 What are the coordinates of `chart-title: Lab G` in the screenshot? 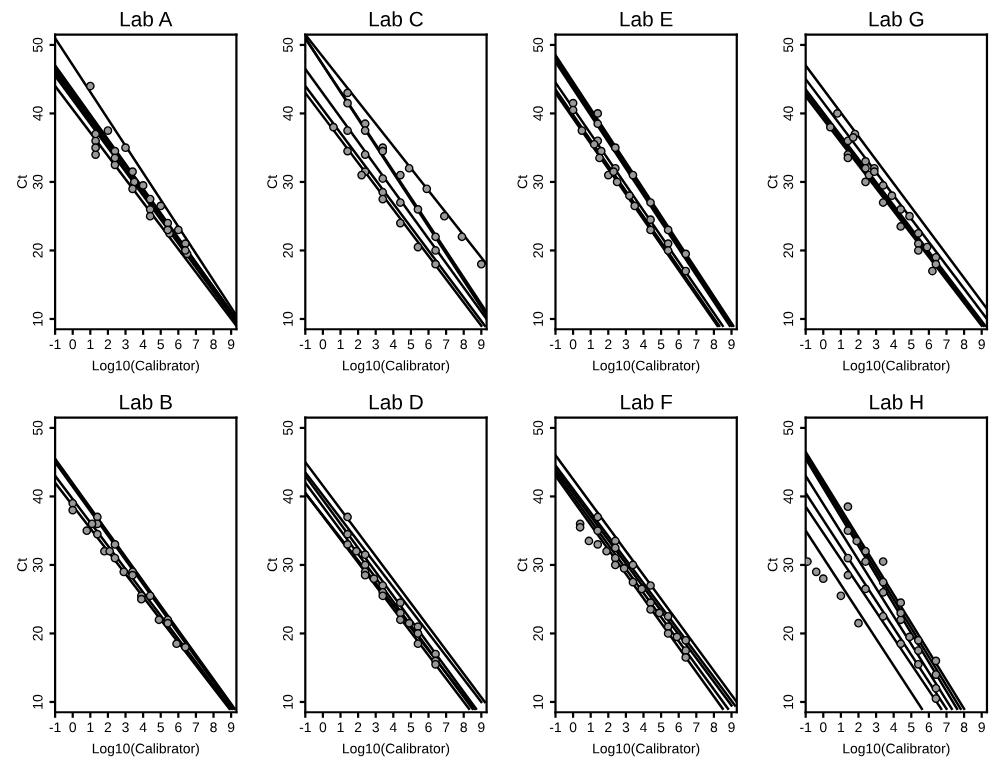 It's located at (896, 19).